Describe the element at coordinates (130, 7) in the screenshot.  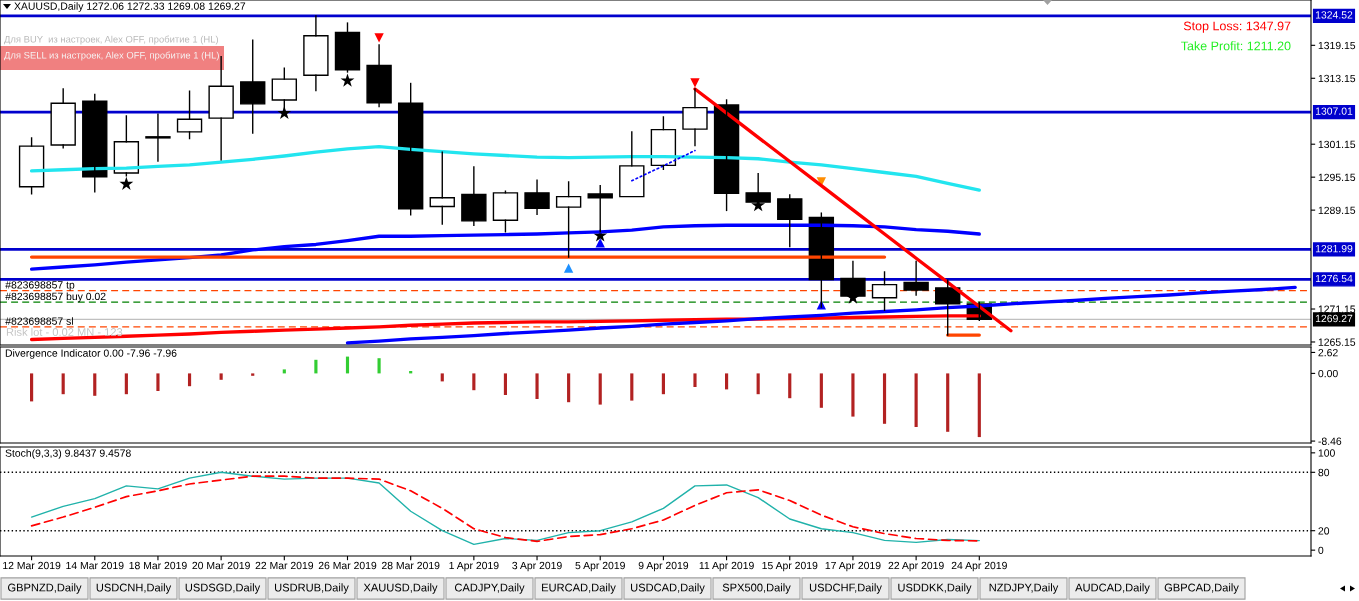
I see `chart-title: XAUUSD,Daily 1272.06 1272.33 1269.08 1269.27` at that location.